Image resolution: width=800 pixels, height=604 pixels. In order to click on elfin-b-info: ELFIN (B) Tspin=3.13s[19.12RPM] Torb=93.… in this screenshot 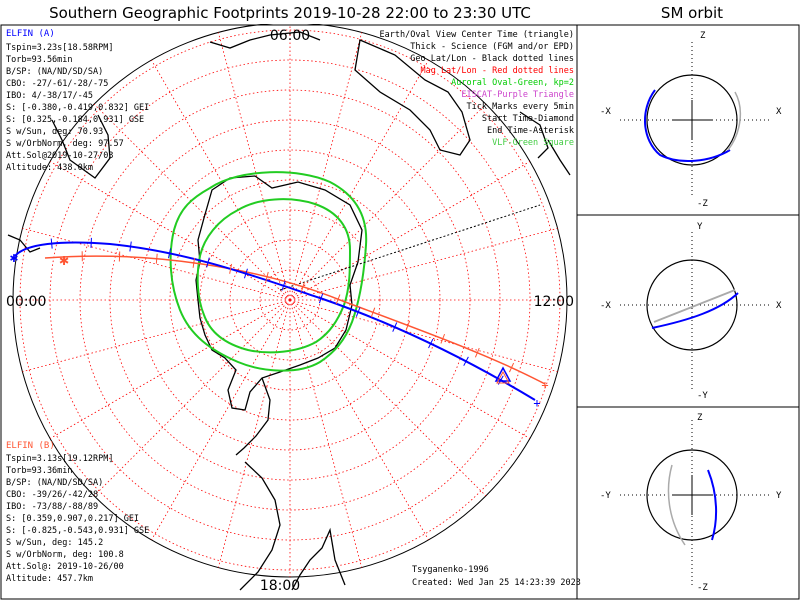, I will do `click(77, 512)`.